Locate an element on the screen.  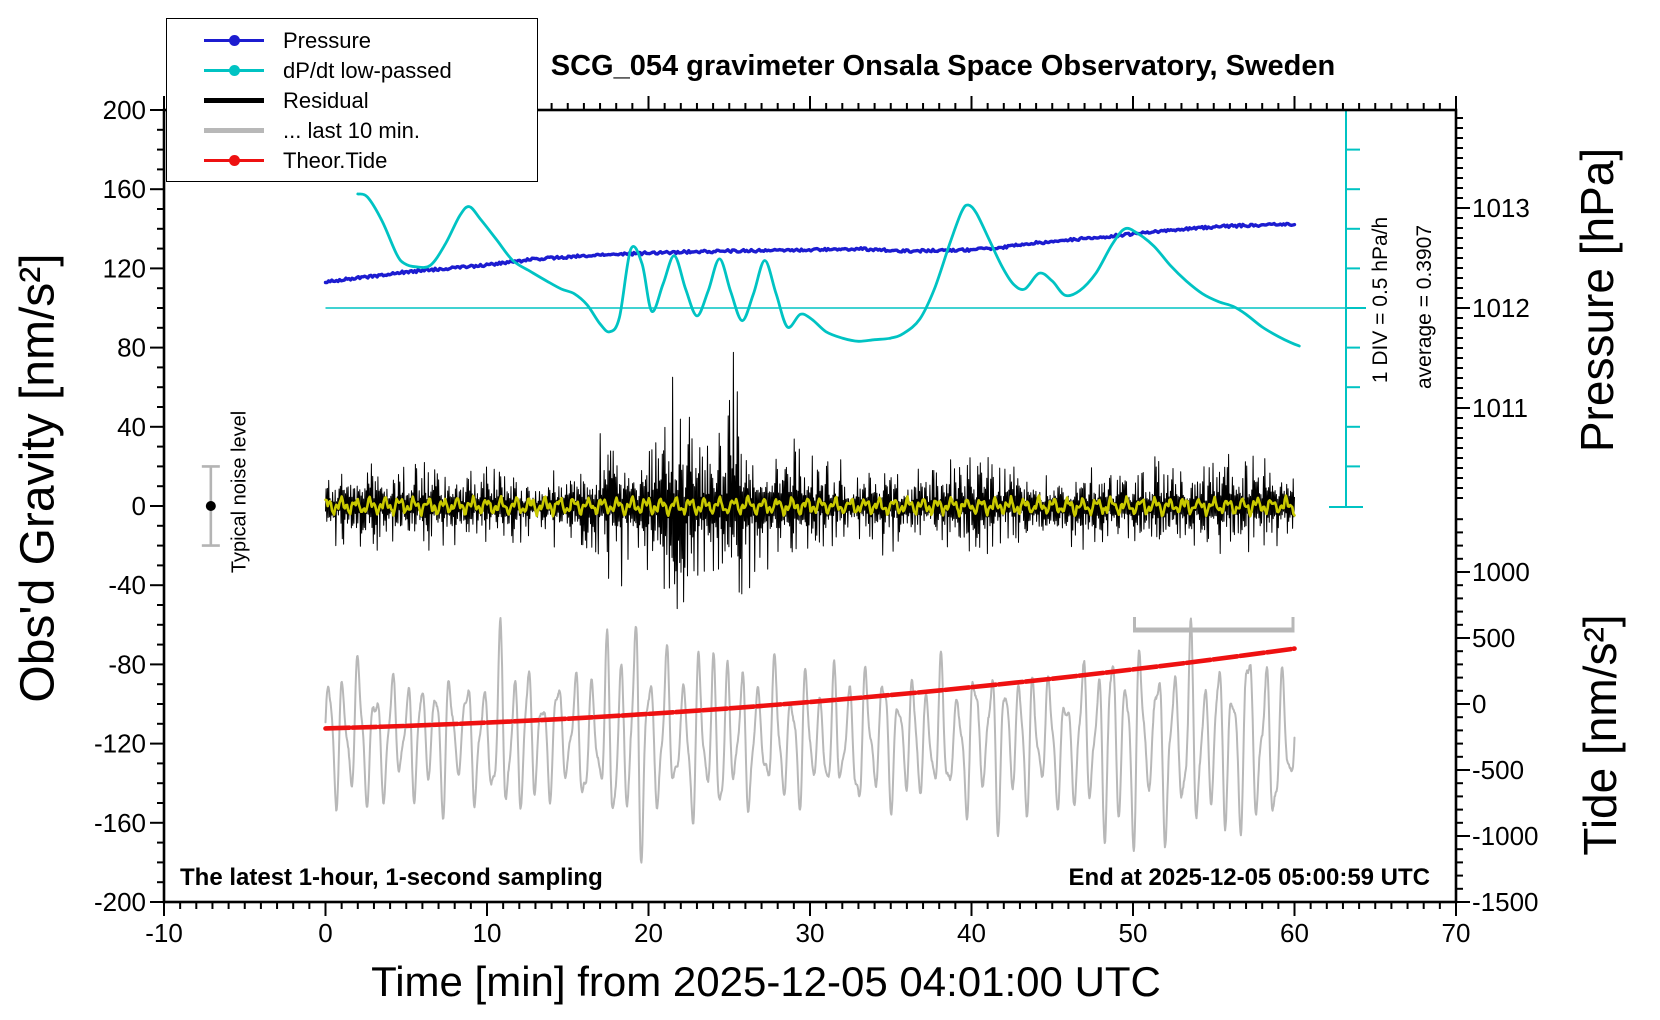
legend-label: ... last 10 min. is located at coordinates (351, 130).